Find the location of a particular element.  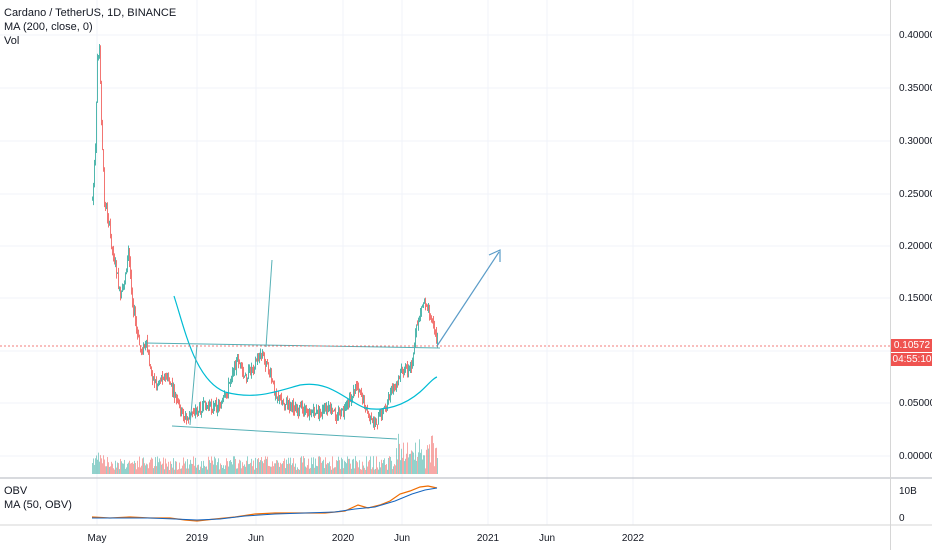

ma-indicator-label: MA (200, close, 0) is located at coordinates (48, 27).